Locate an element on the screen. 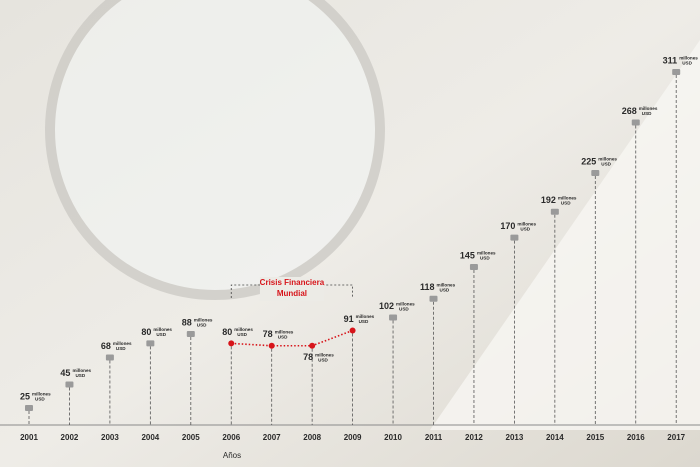 The image size is (700, 467). x-tick-label: 2014 is located at coordinates (555, 437).